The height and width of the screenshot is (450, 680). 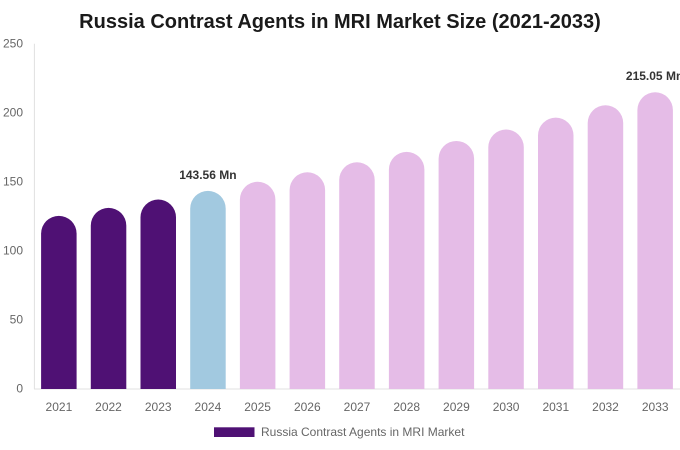 What do you see at coordinates (13, 182) in the screenshot?
I see `svg-text: 150` at bounding box center [13, 182].